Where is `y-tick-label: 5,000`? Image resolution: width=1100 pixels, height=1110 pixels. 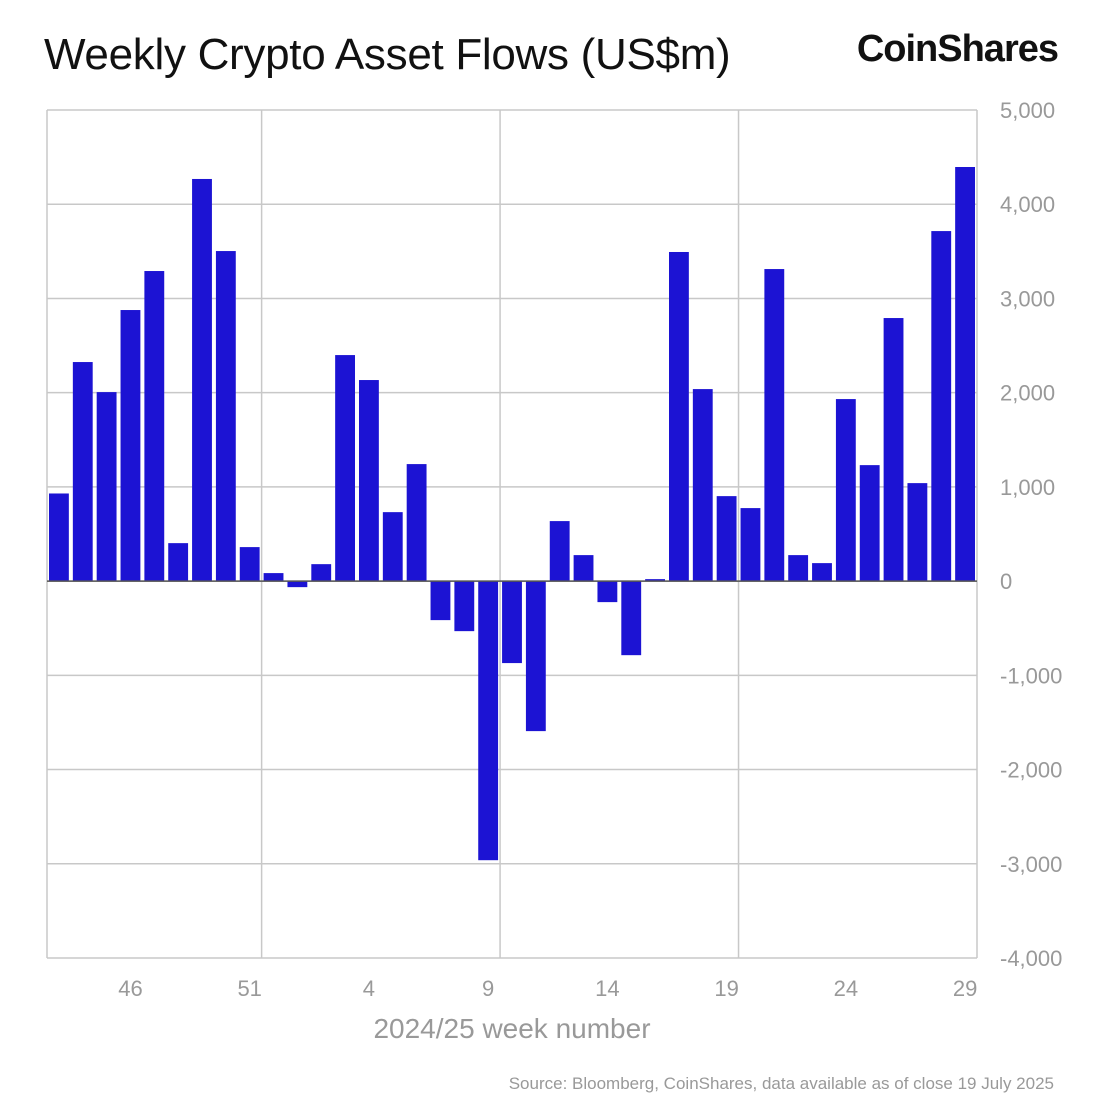 y-tick-label: 5,000 is located at coordinates (1027, 110).